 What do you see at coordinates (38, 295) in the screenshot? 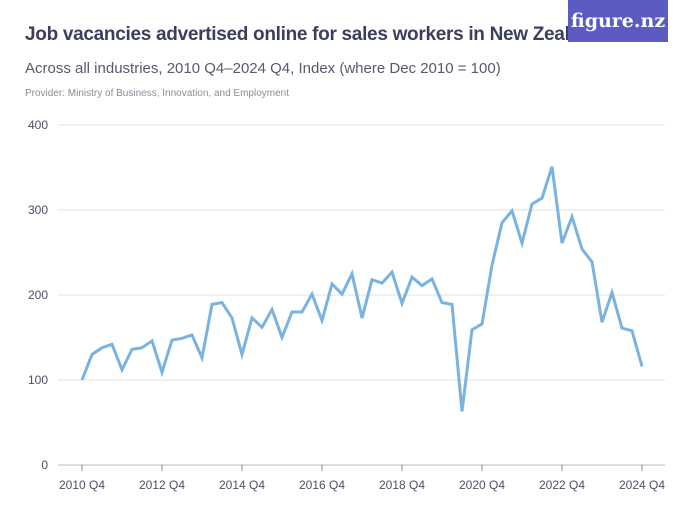
I see `y-tick-label: 200` at bounding box center [38, 295].